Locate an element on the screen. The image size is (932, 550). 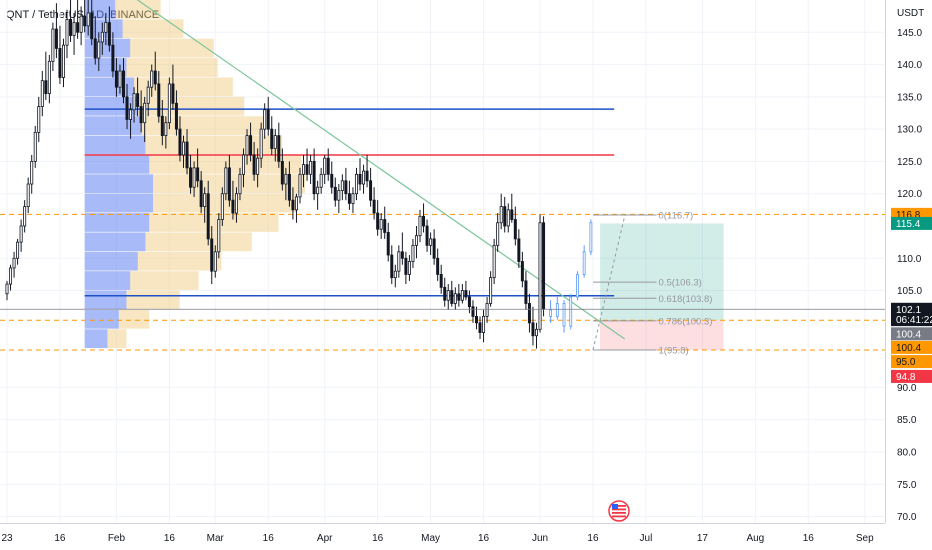
price-tag-label: 115.4 is located at coordinates (908, 224).